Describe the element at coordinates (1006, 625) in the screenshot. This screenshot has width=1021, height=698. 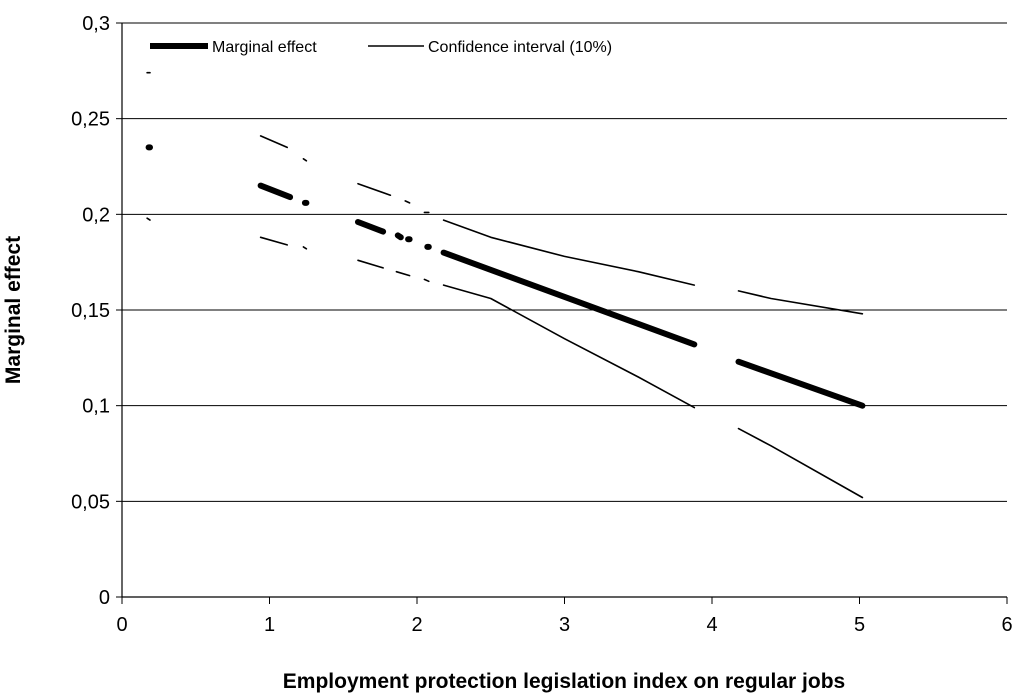
I see `x-tick-label: 6` at that location.